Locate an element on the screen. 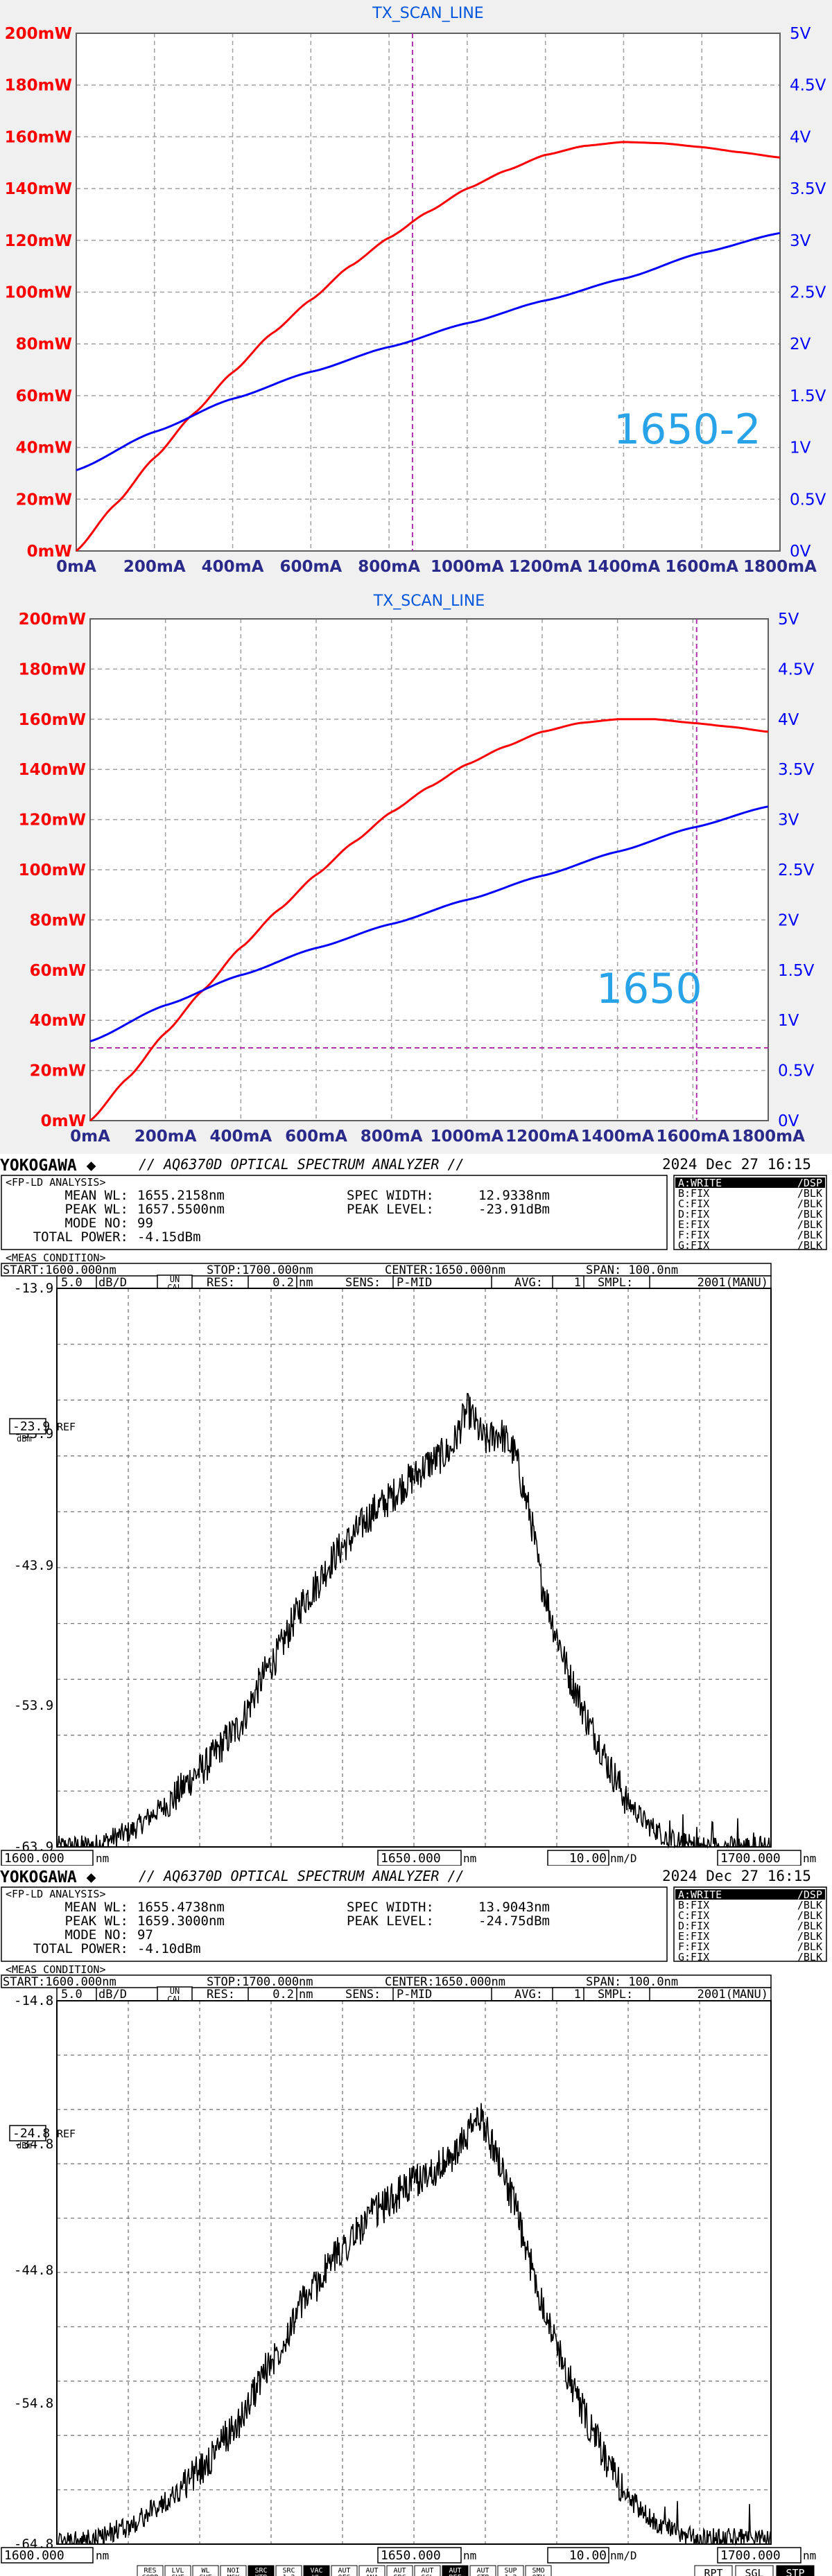  analysis-name: PEAK WL: is located at coordinates (96, 1209).